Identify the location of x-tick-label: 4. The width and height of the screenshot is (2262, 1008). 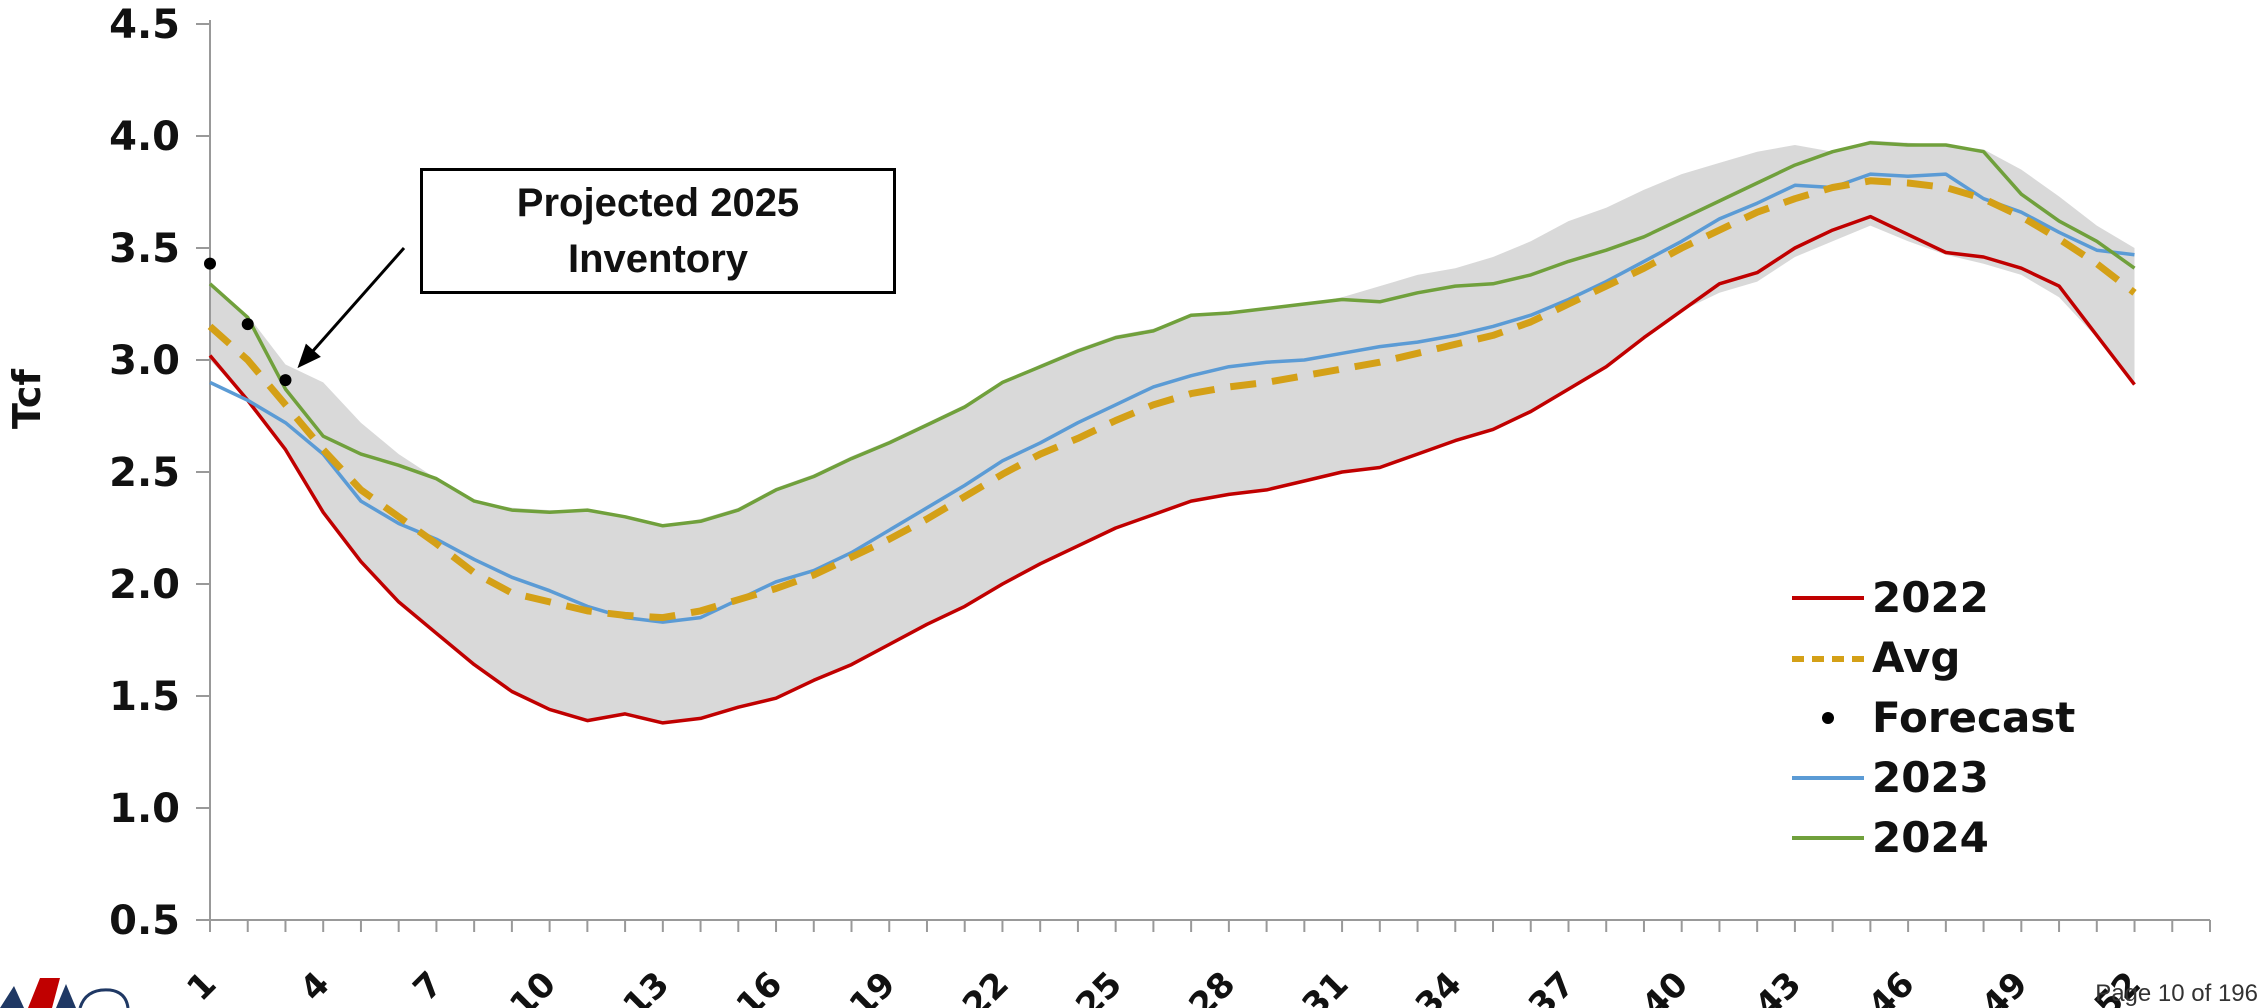
(315, 986).